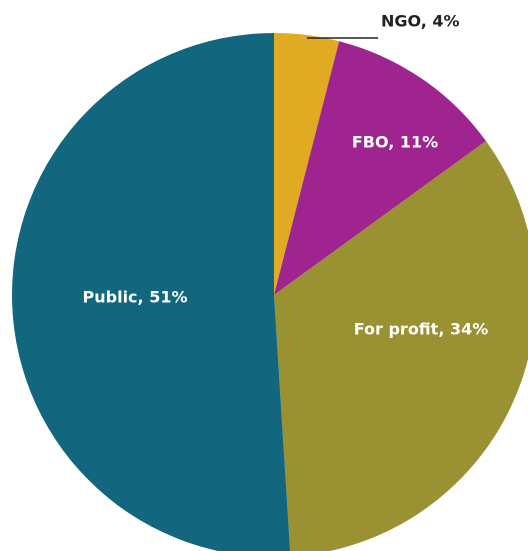  I want to click on slice-label: For profit, 34%, so click(421, 329).